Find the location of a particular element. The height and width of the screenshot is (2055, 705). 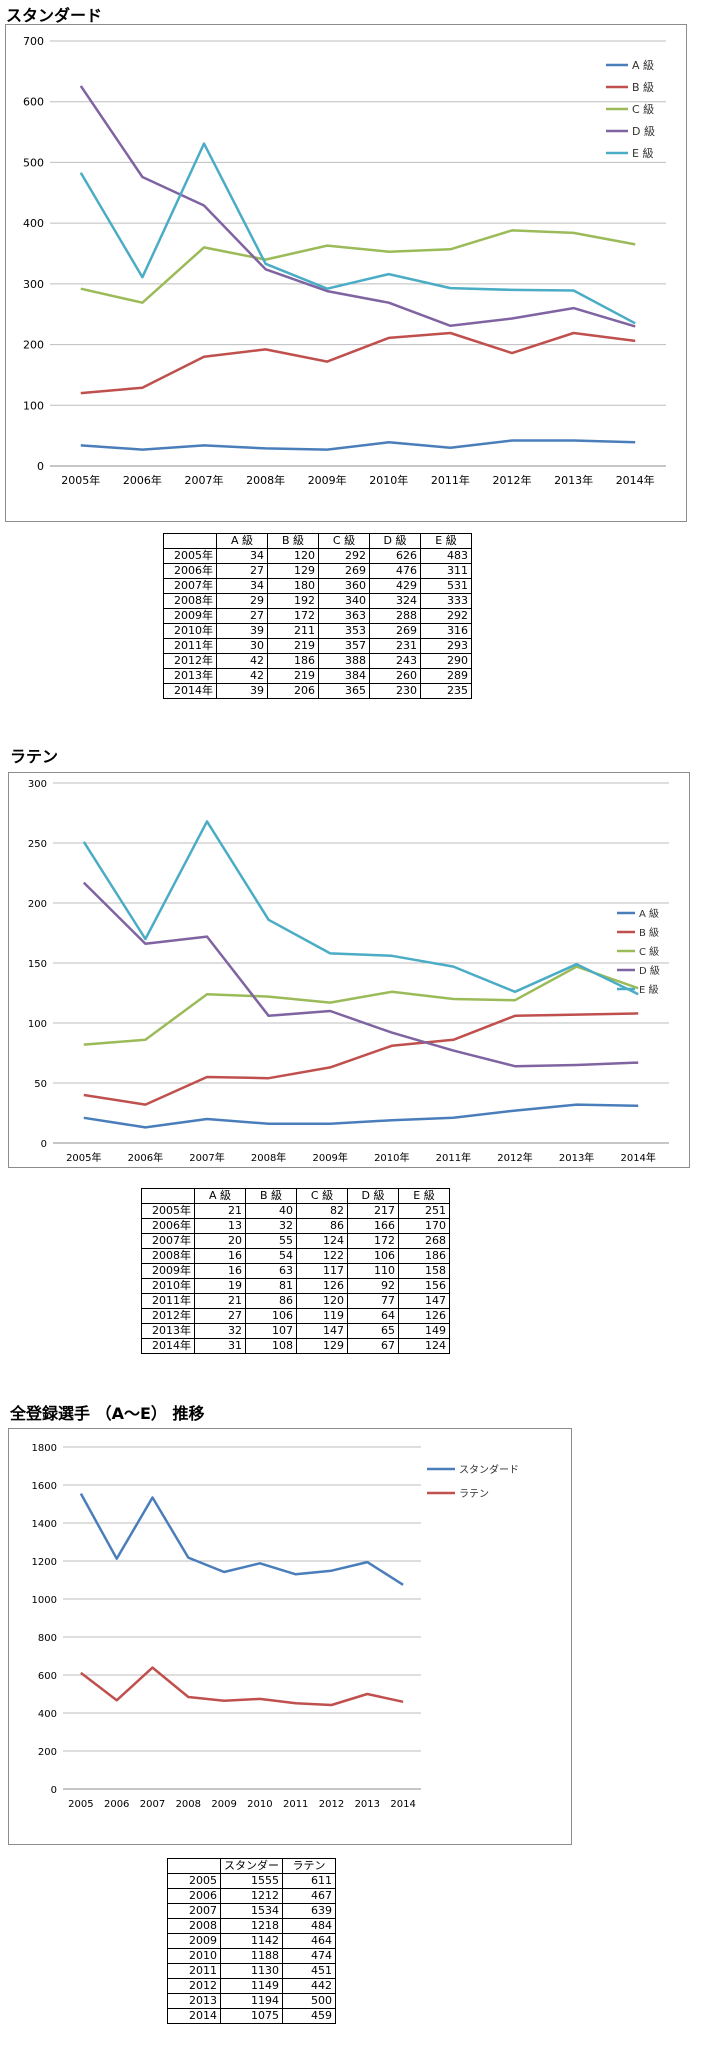

table-cell: 117 is located at coordinates (322, 1271).